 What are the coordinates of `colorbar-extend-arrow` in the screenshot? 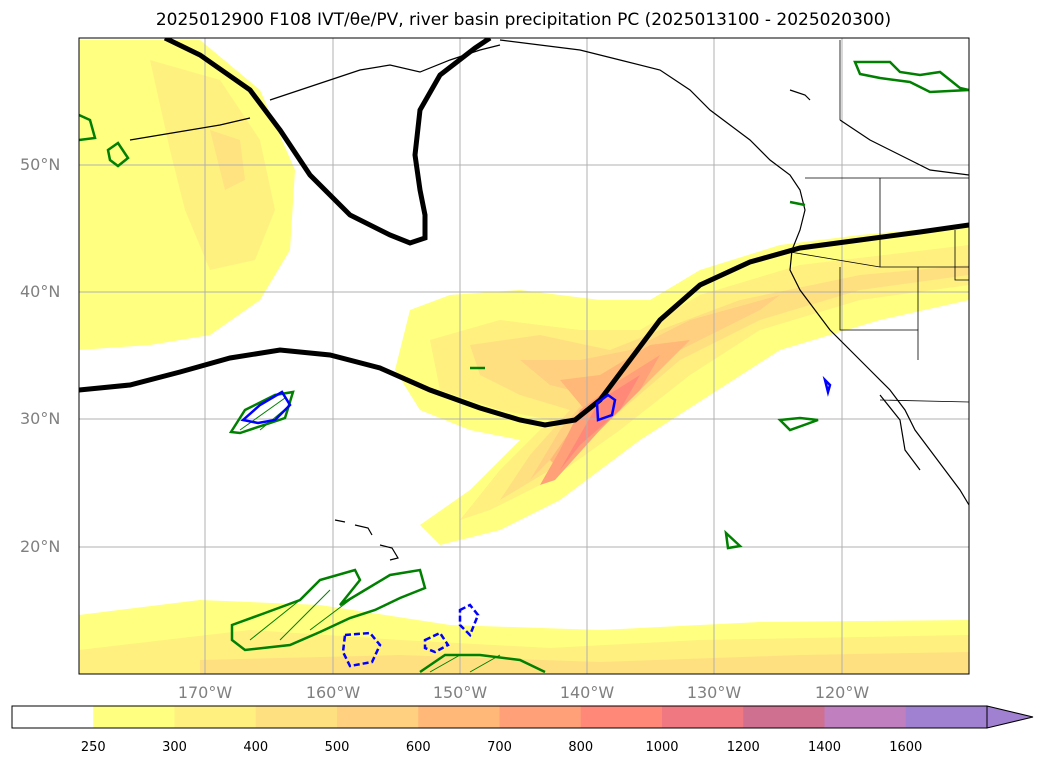 It's located at (1010, 717).